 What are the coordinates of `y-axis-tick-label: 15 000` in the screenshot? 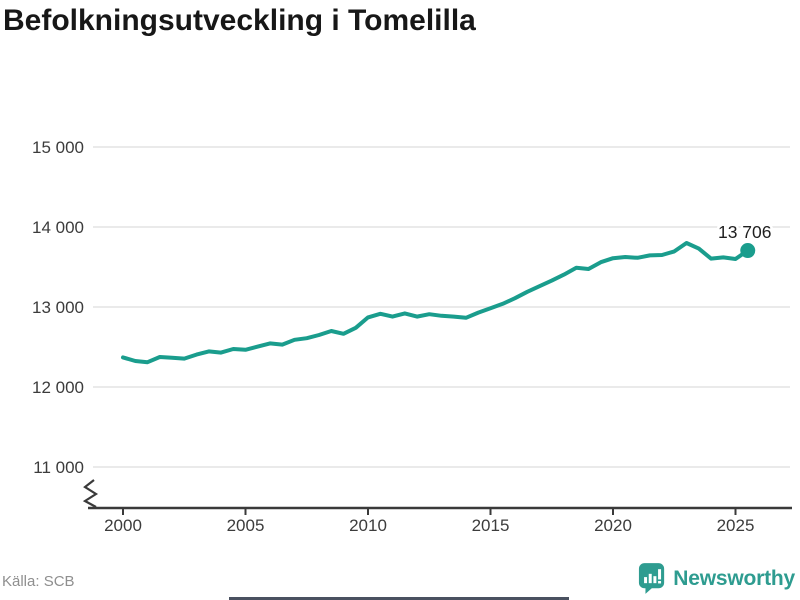 It's located at (58, 147).